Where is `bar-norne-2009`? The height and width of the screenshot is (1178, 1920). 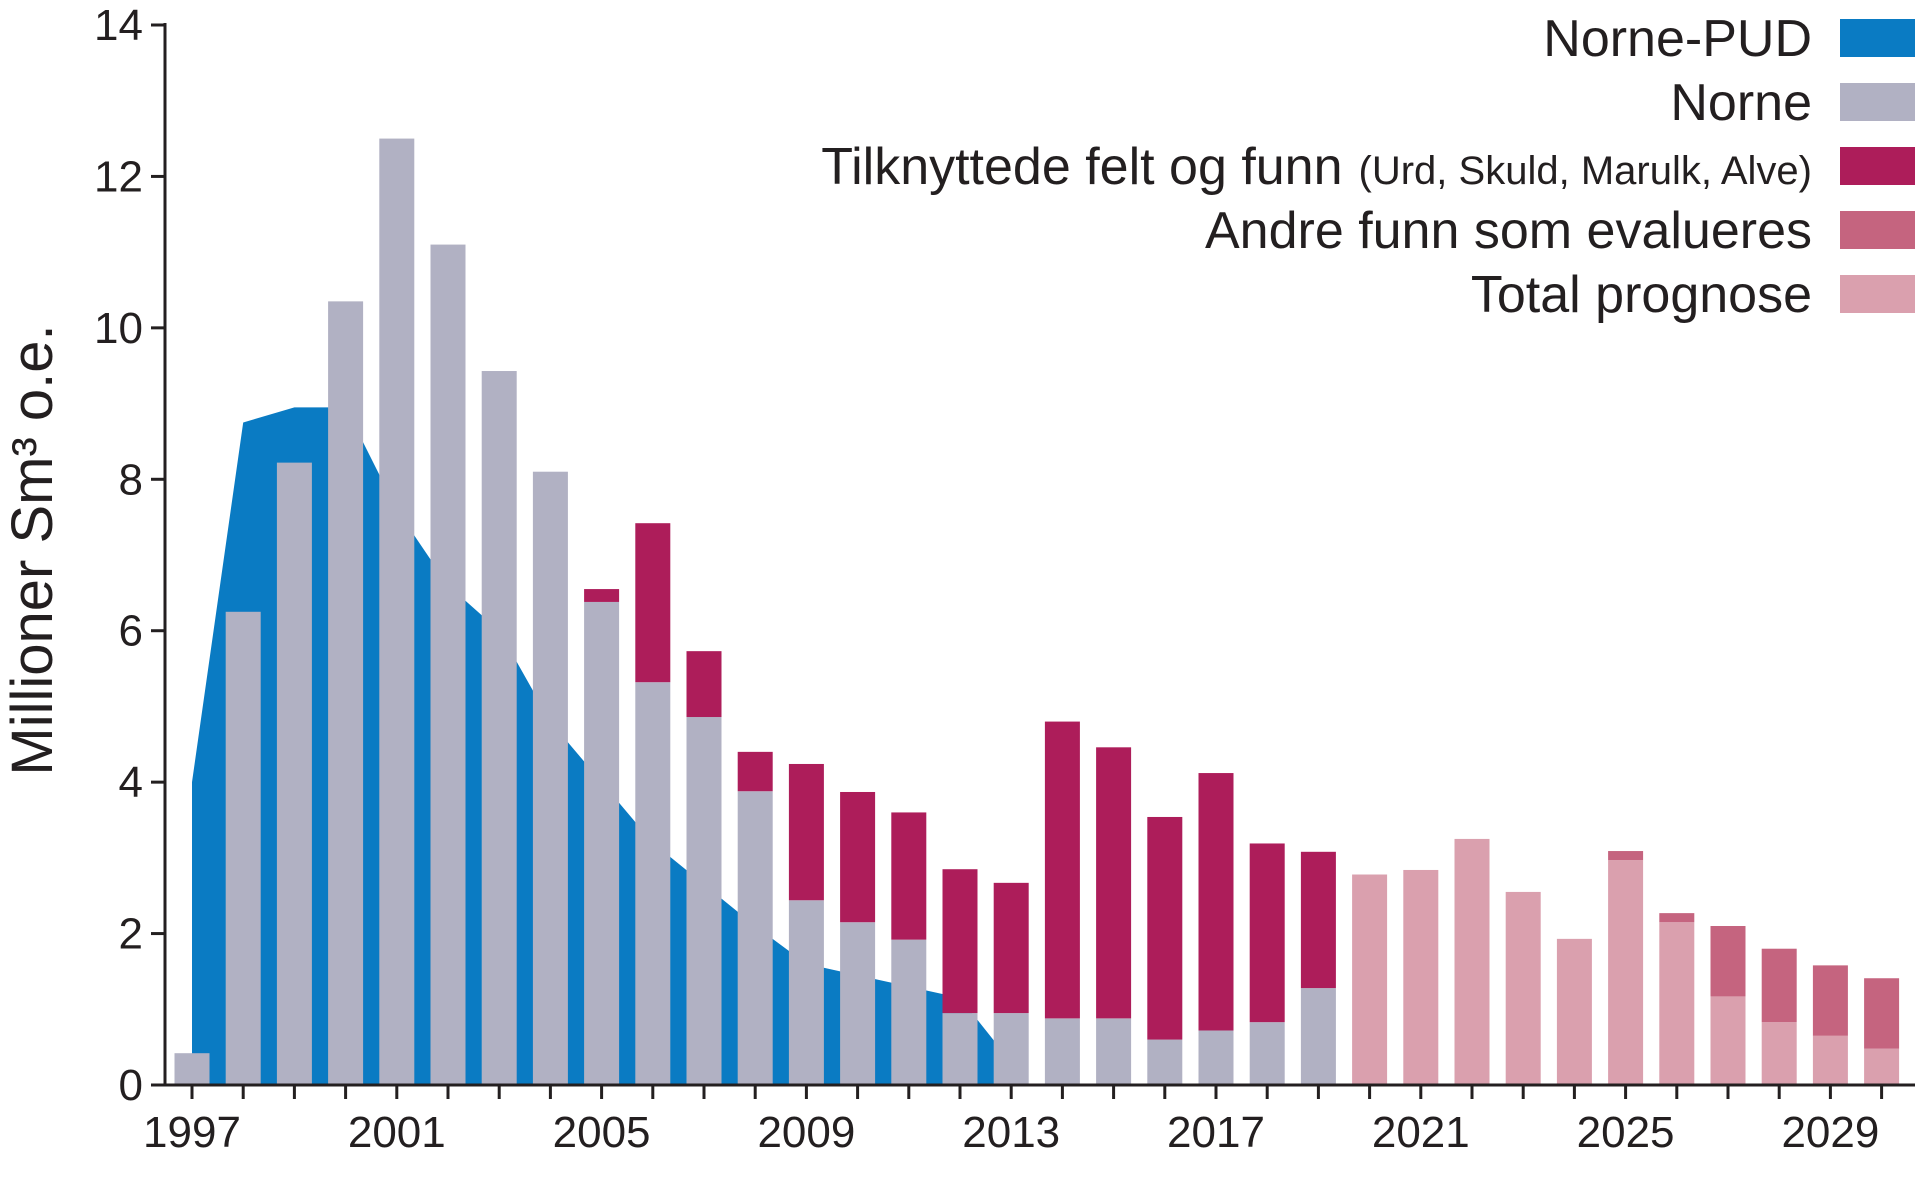 bar-norne-2009 is located at coordinates (806, 992).